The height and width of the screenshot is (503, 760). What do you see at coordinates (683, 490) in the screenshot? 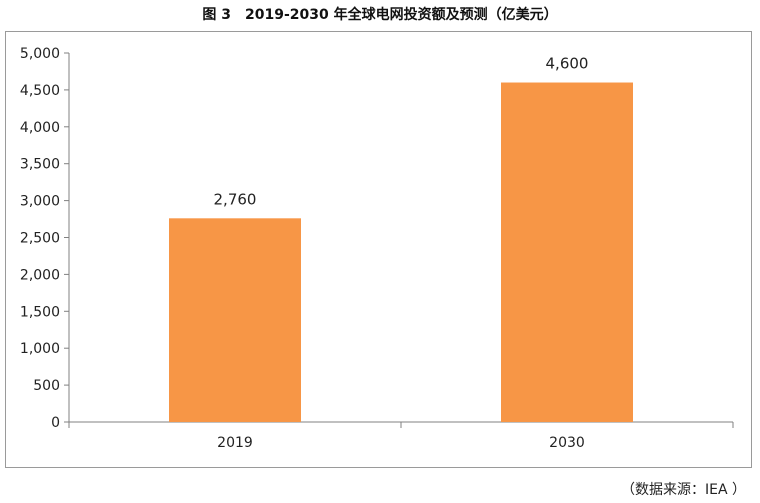
I see `data-source-note: （数据来源：IEA ）` at bounding box center [683, 490].